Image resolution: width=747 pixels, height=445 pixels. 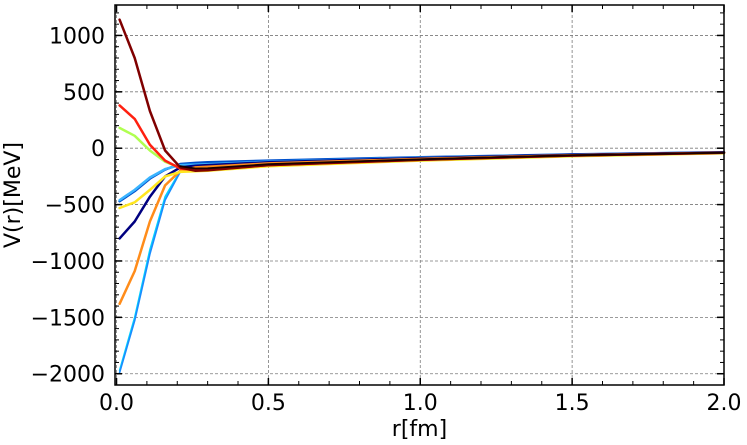 I want to click on x-tick-label-3: 1.5, so click(x=572, y=403).